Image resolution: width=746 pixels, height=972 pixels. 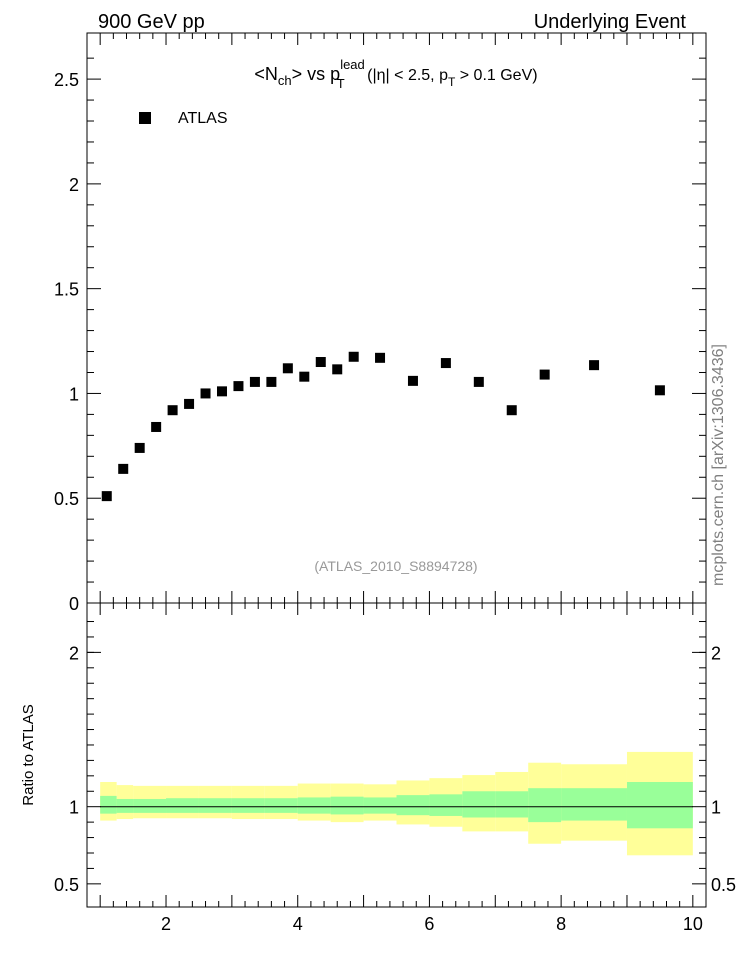 I want to click on data-points, so click(x=383, y=426).